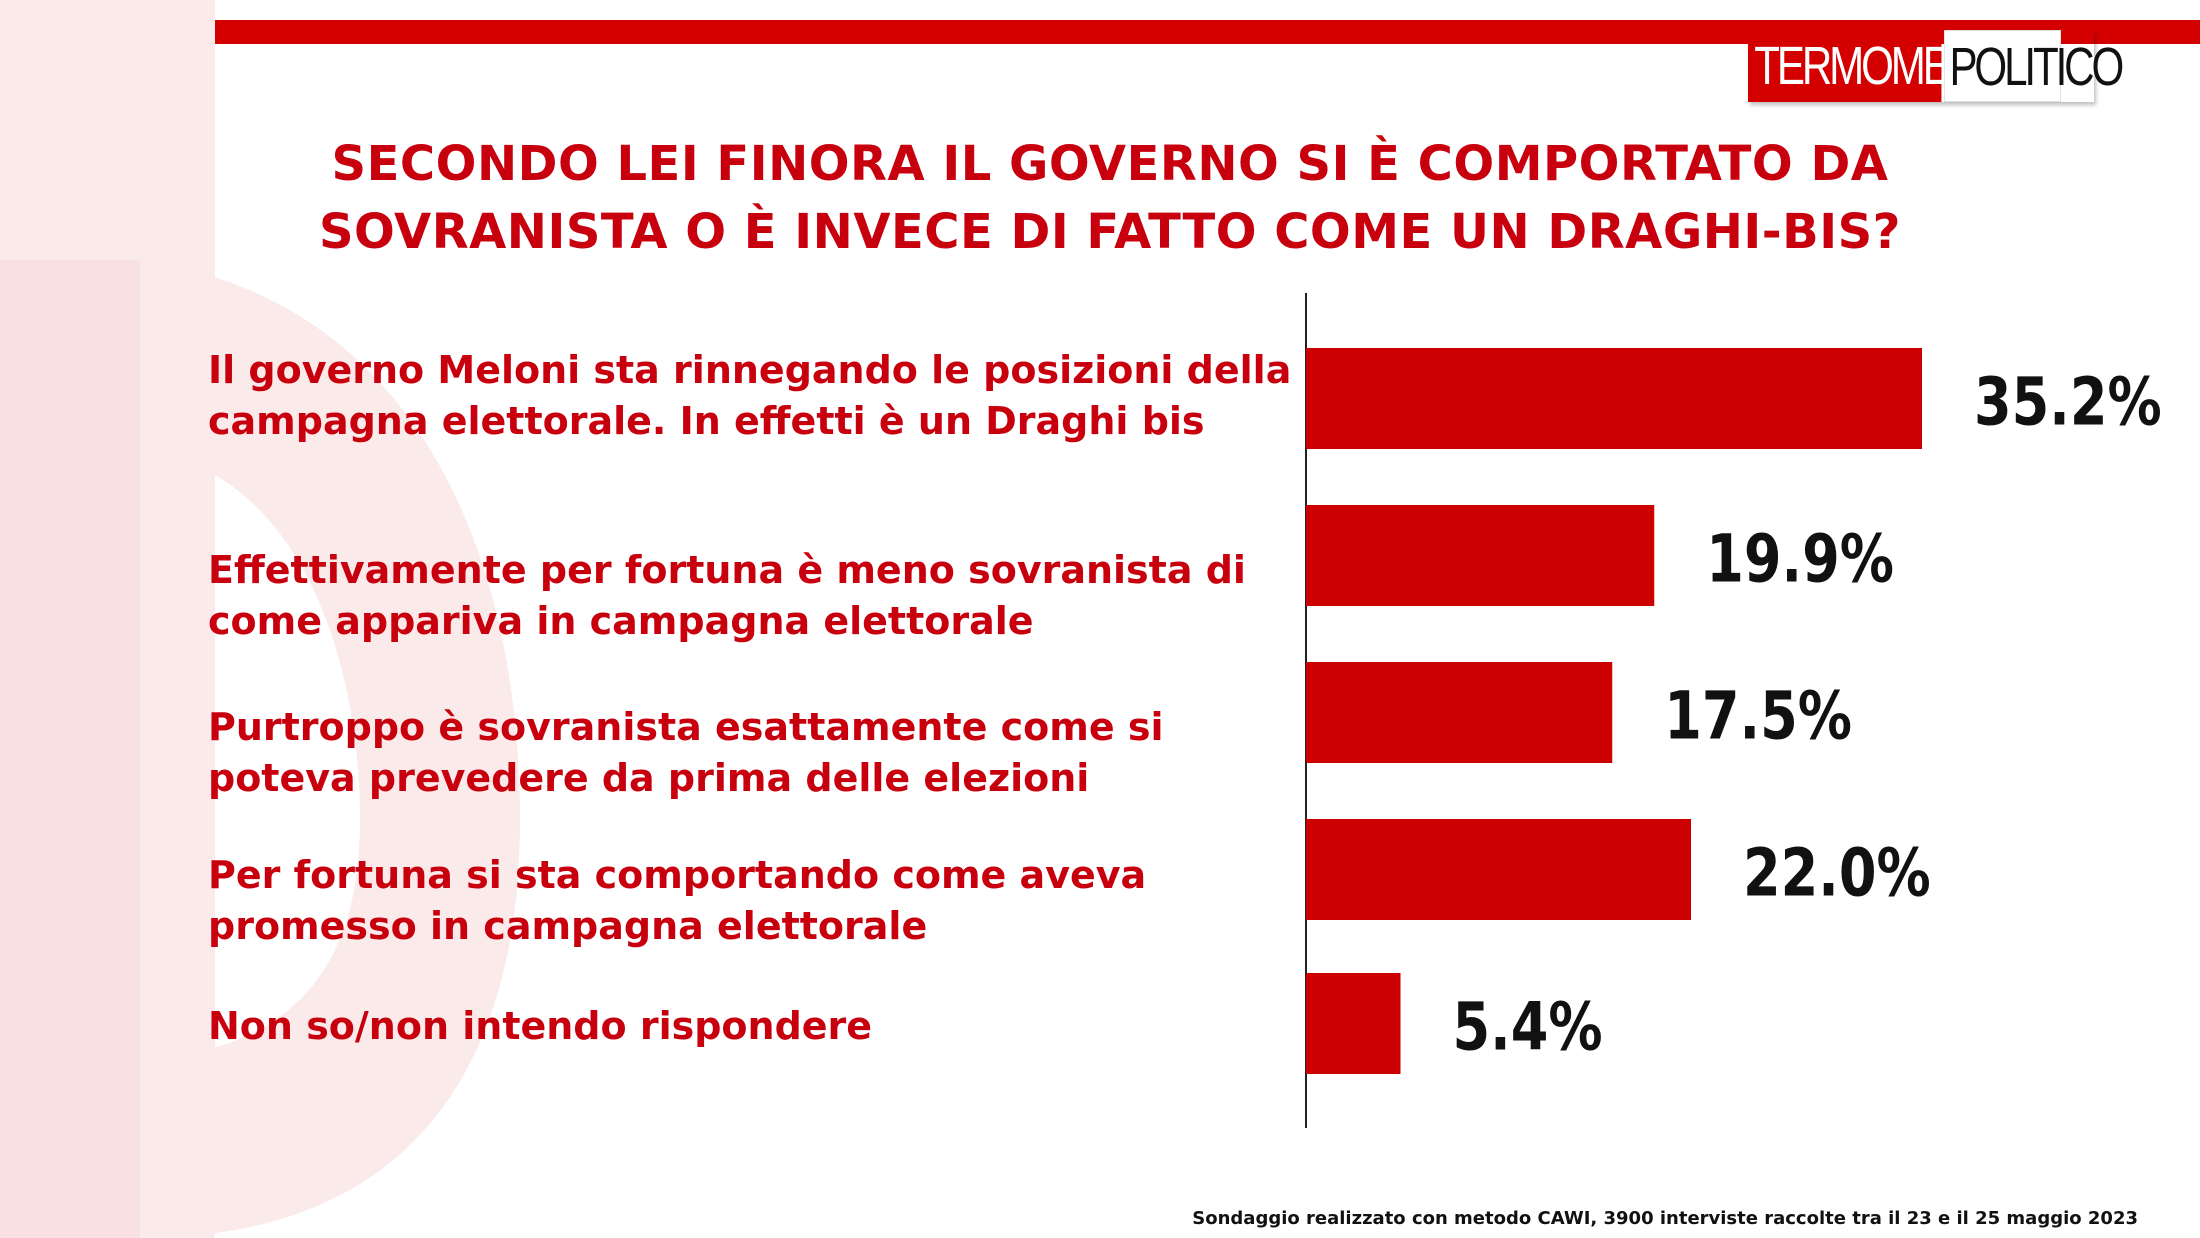 The width and height of the screenshot is (2200, 1238). I want to click on value-label-3: 17.5%, so click(1758, 716).